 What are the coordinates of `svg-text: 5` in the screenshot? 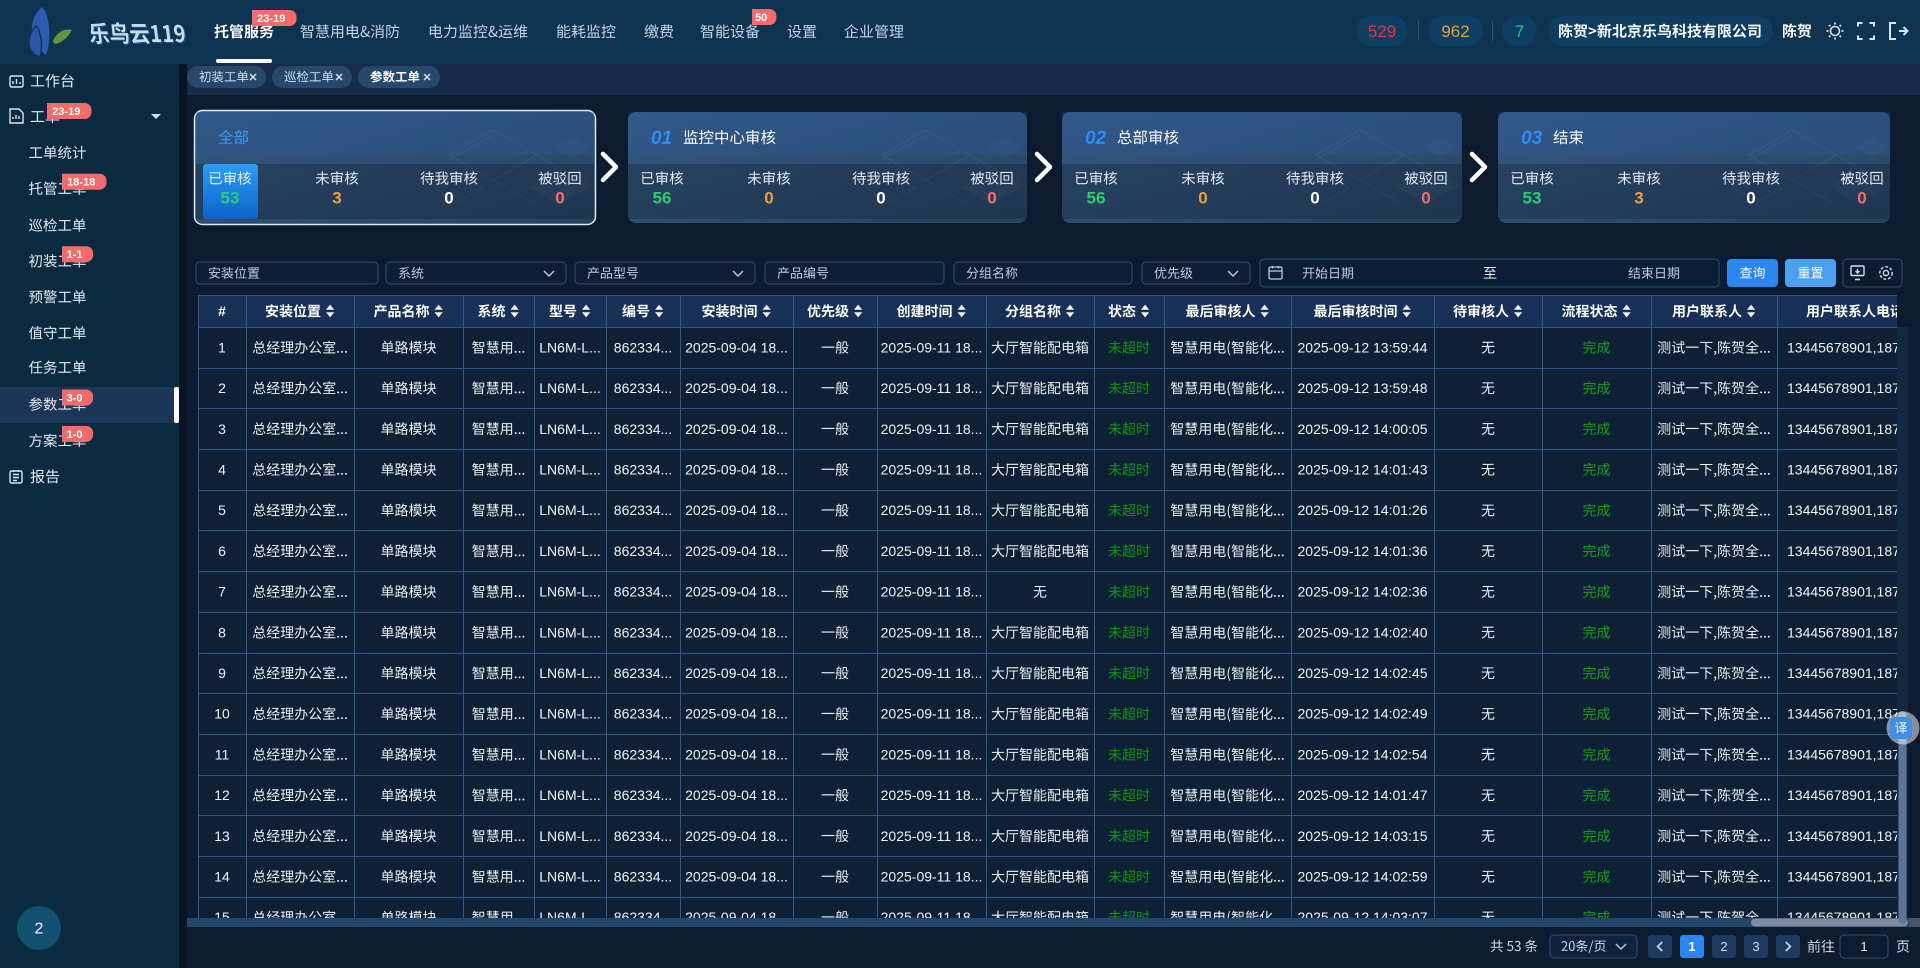 It's located at (222, 510).